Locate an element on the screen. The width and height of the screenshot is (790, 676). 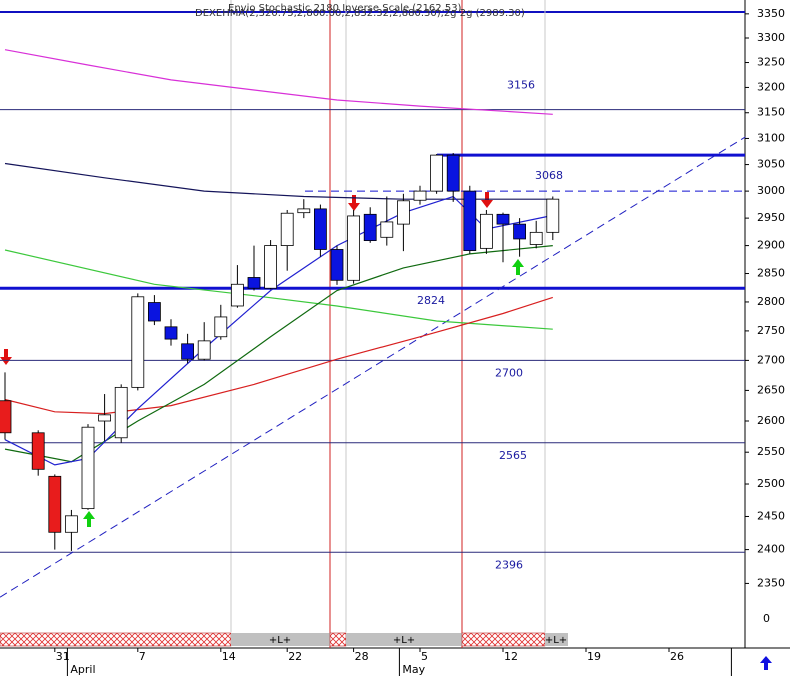
y-tick-label: 2550 is located at coordinates (771, 451).